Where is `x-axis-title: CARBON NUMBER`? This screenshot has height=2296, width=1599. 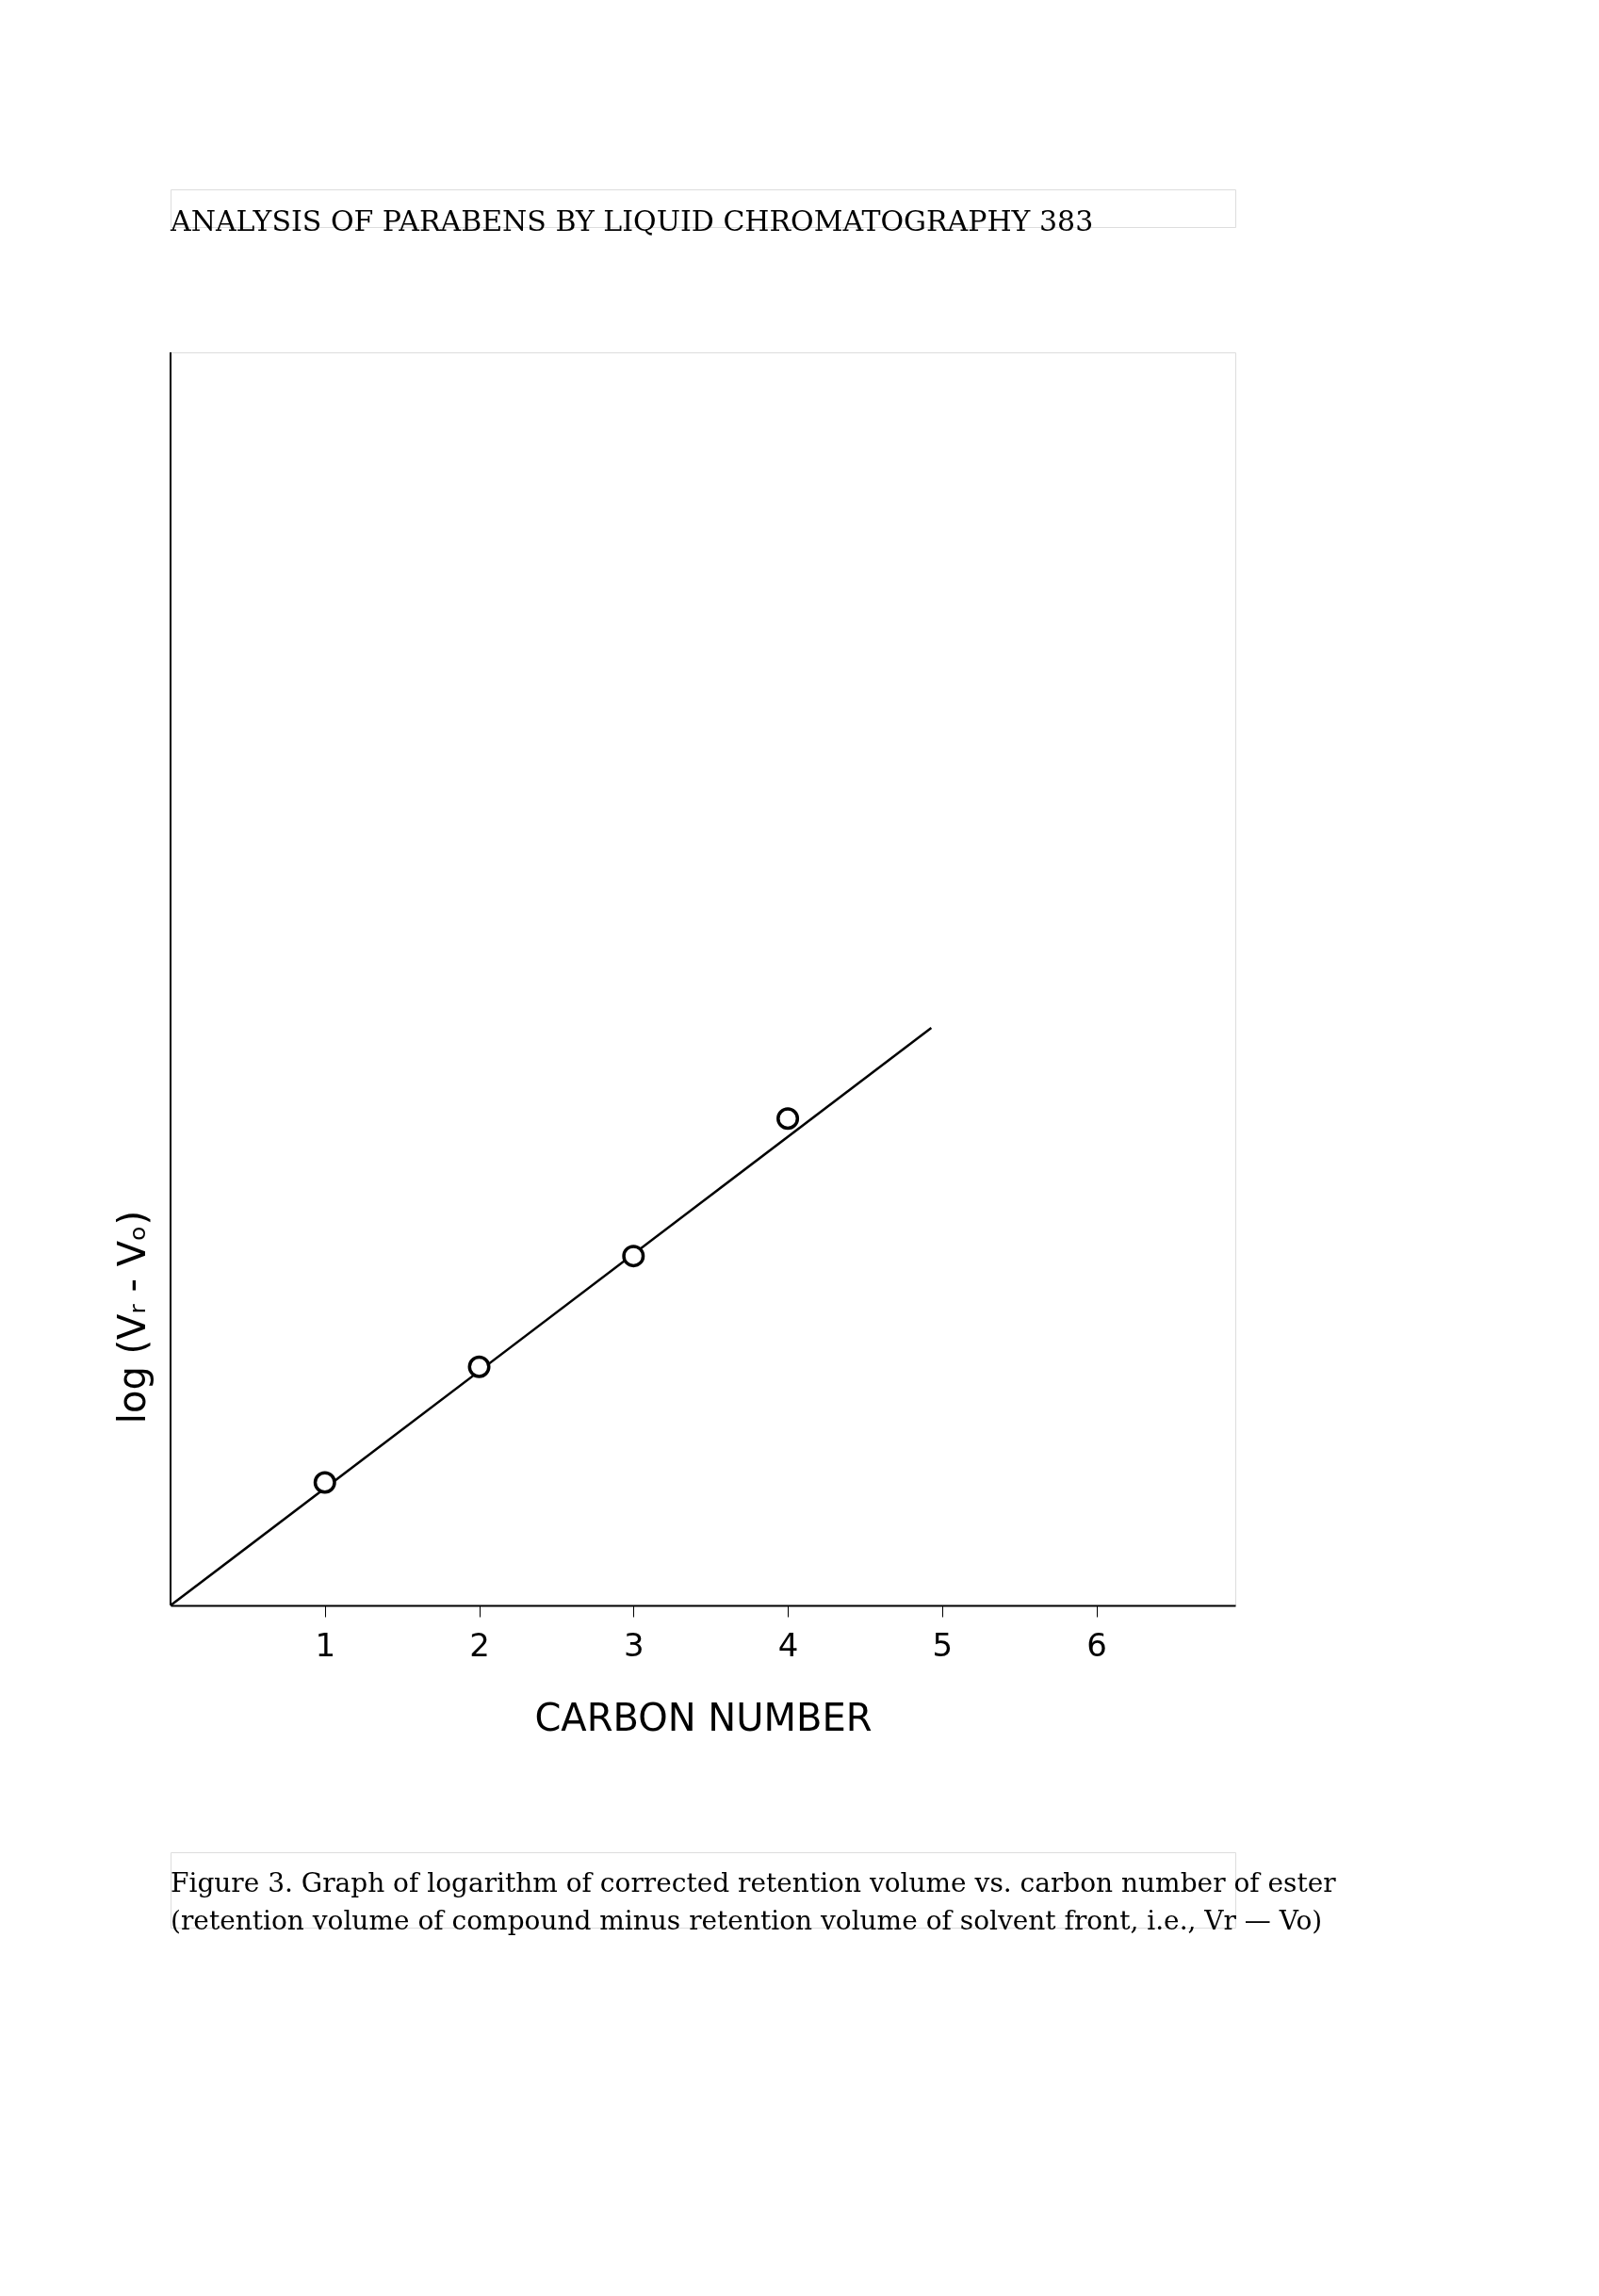
x-axis-title: CARBON NUMBER is located at coordinates (703, 1717).